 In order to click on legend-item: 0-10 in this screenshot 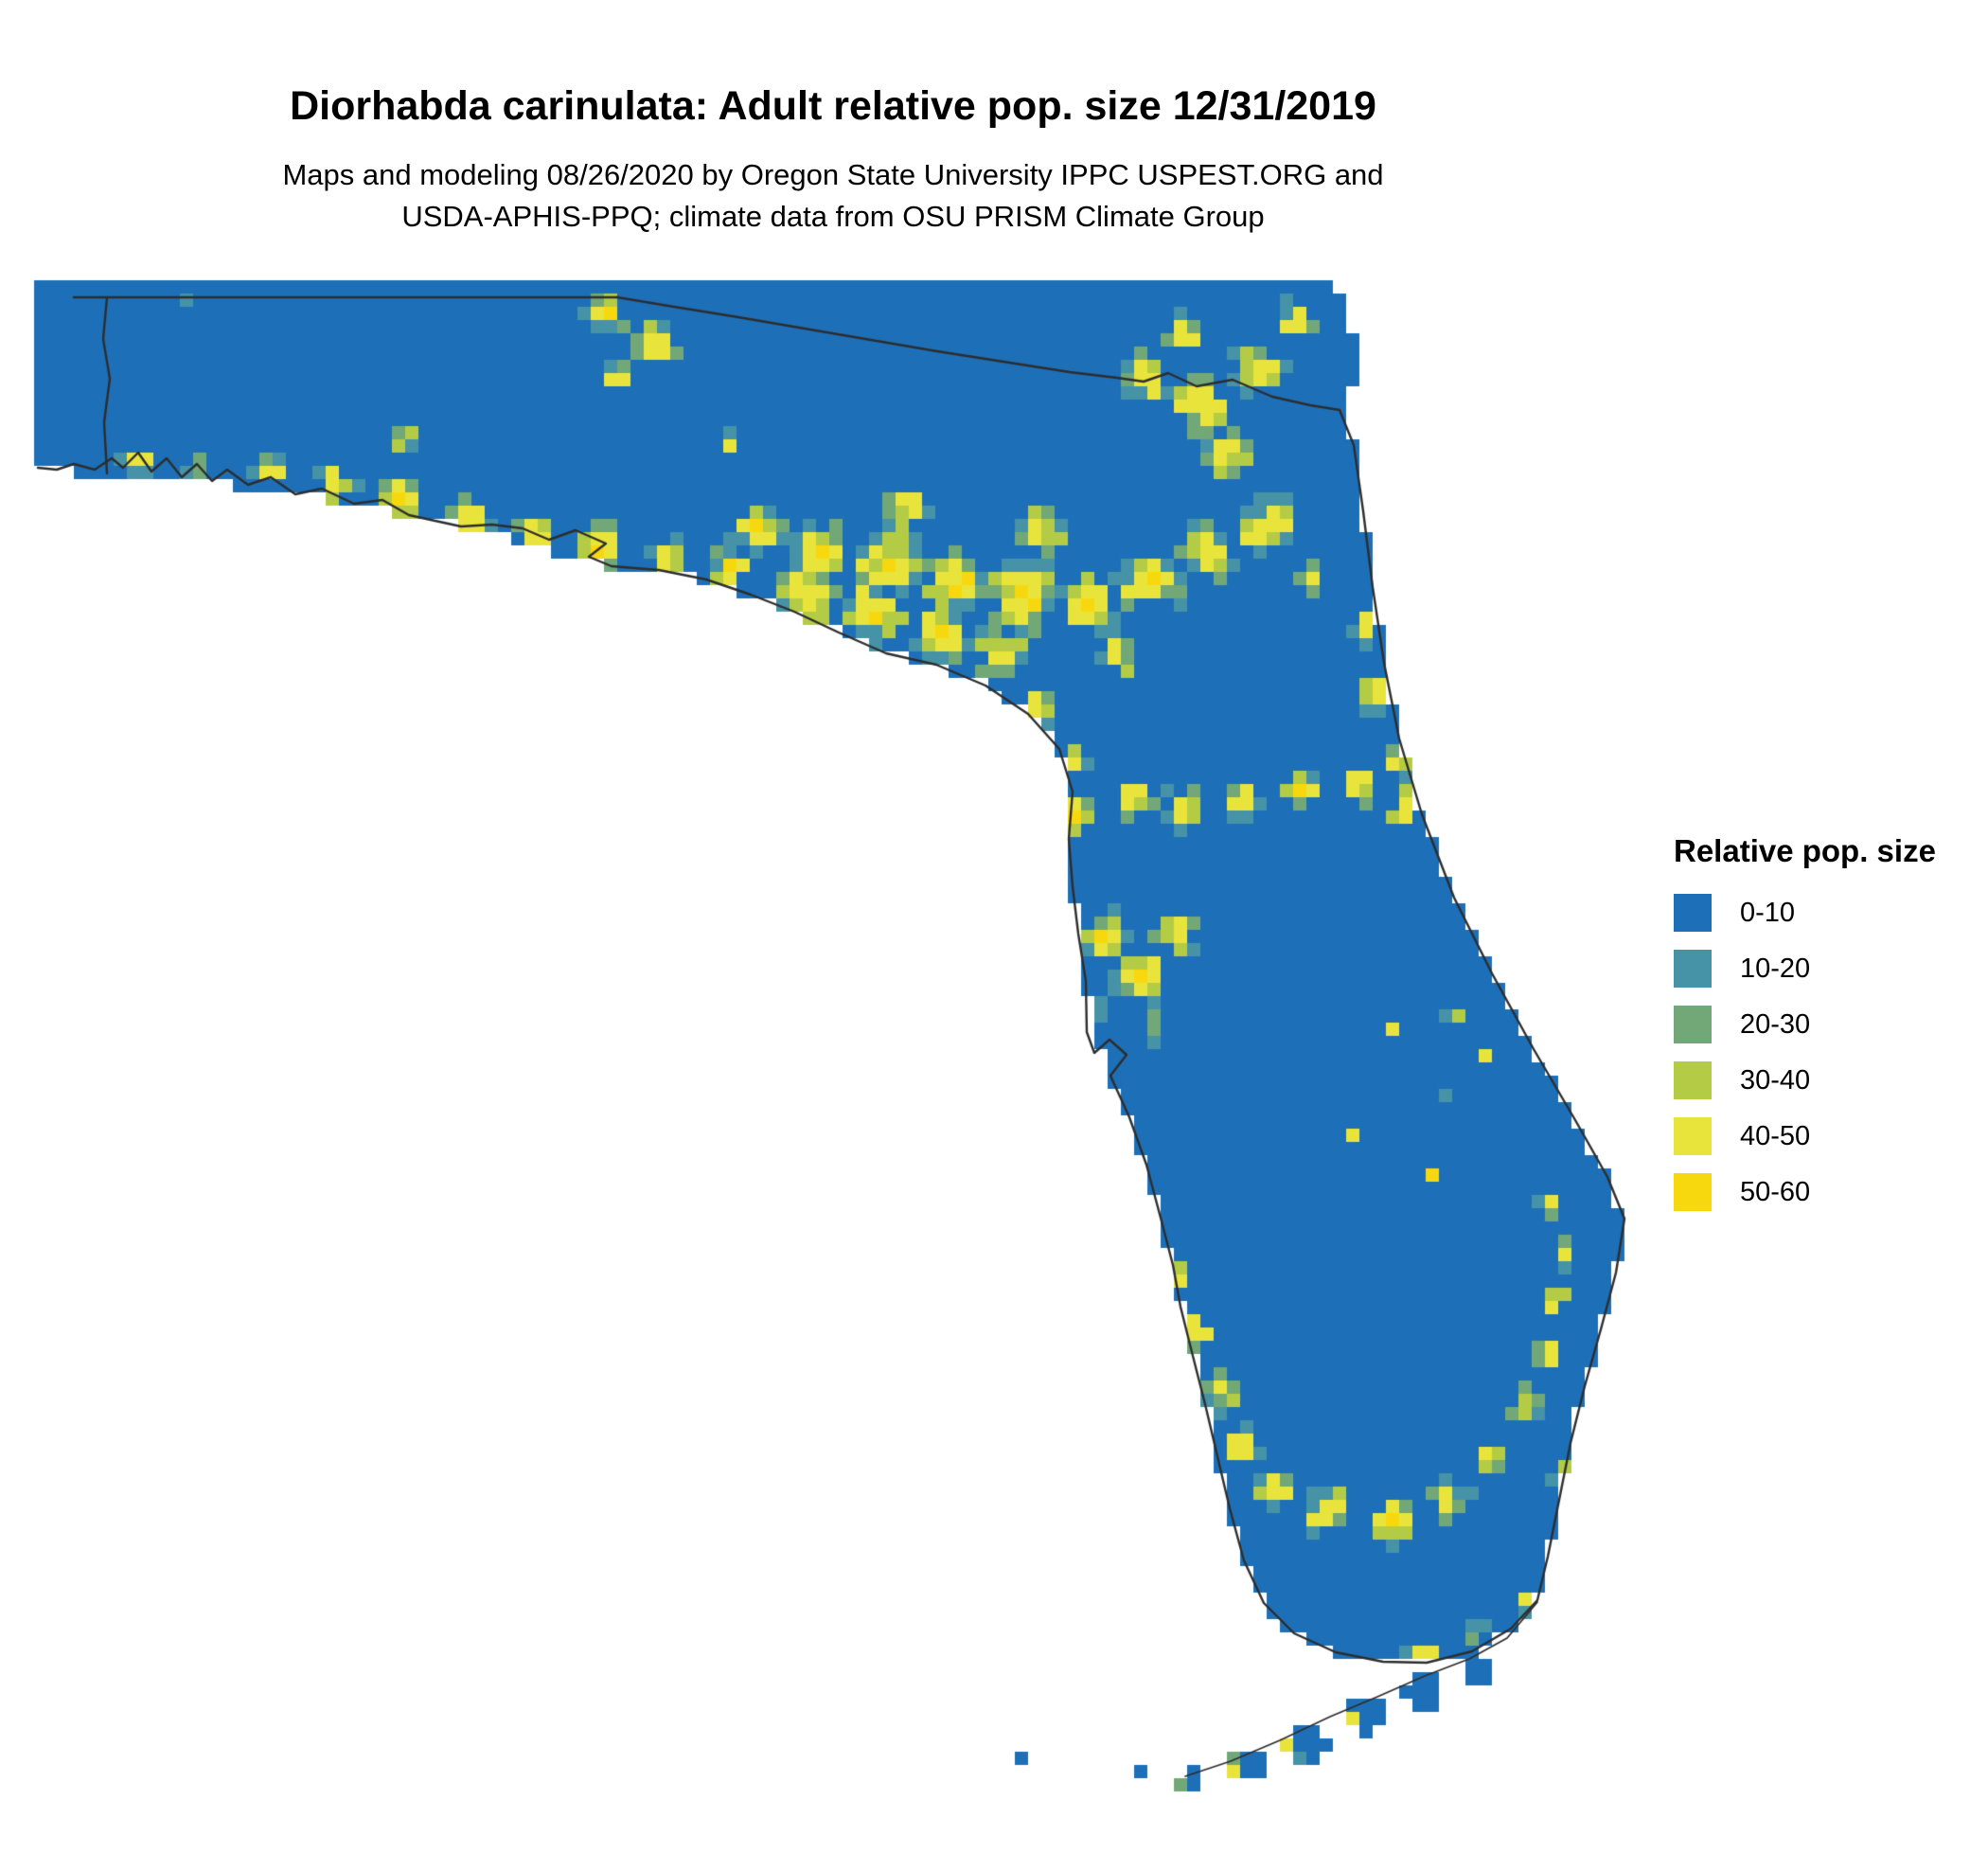, I will do `click(1805, 913)`.